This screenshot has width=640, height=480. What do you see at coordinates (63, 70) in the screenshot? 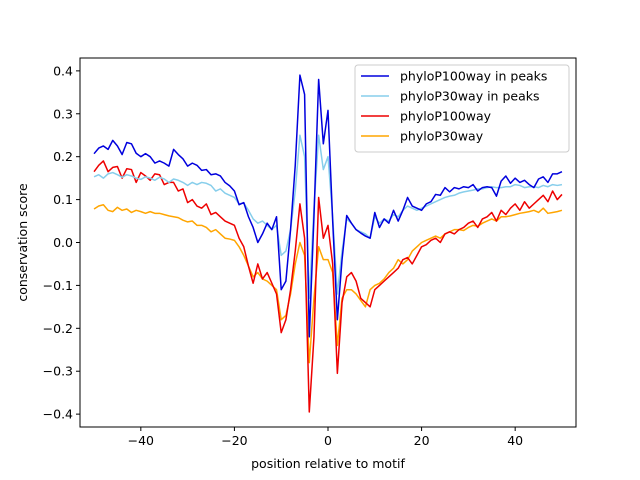
I see `y-tick-label: 0.4` at bounding box center [63, 70].